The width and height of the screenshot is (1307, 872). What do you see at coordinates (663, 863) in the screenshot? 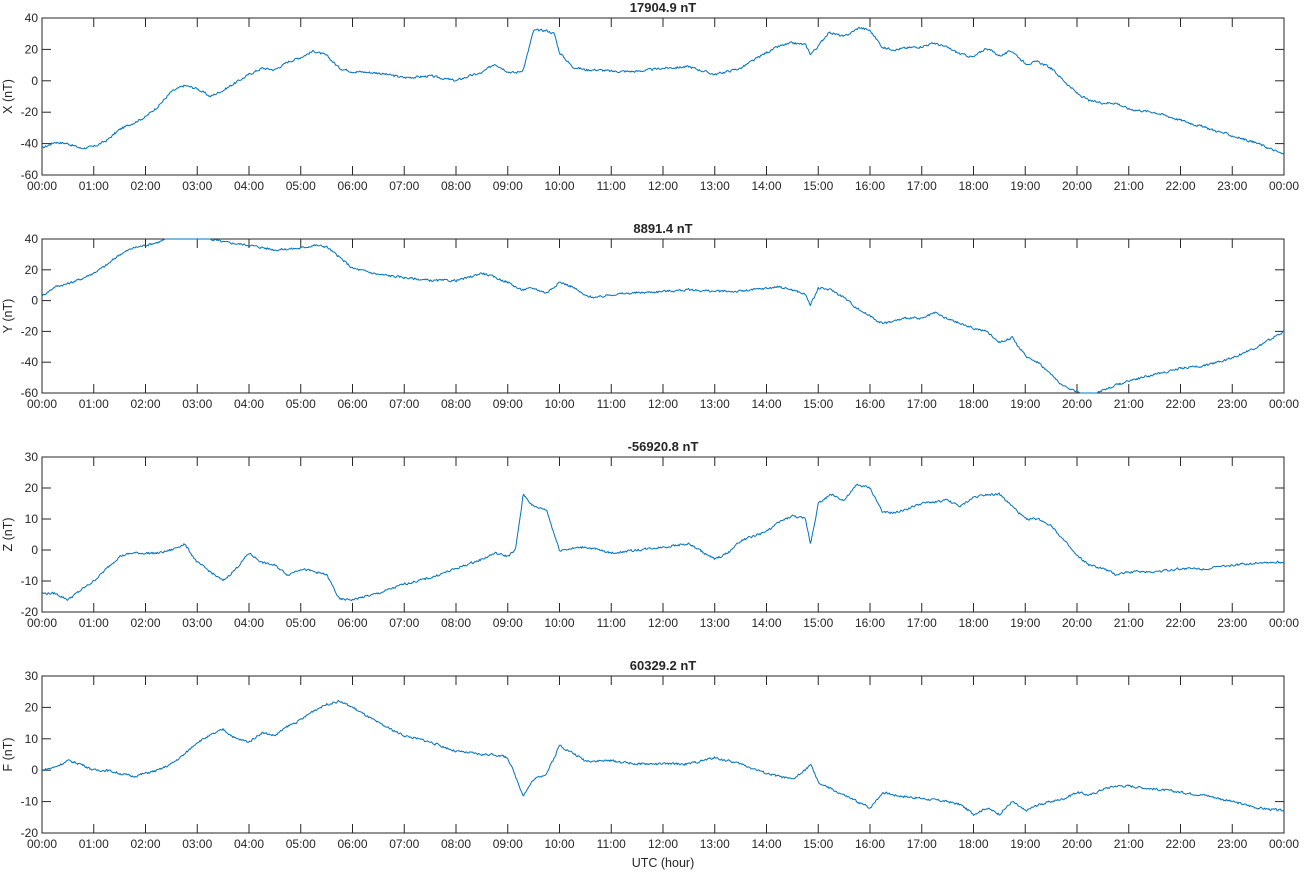
I see `x-axis-label: UTC (hour)` at bounding box center [663, 863].